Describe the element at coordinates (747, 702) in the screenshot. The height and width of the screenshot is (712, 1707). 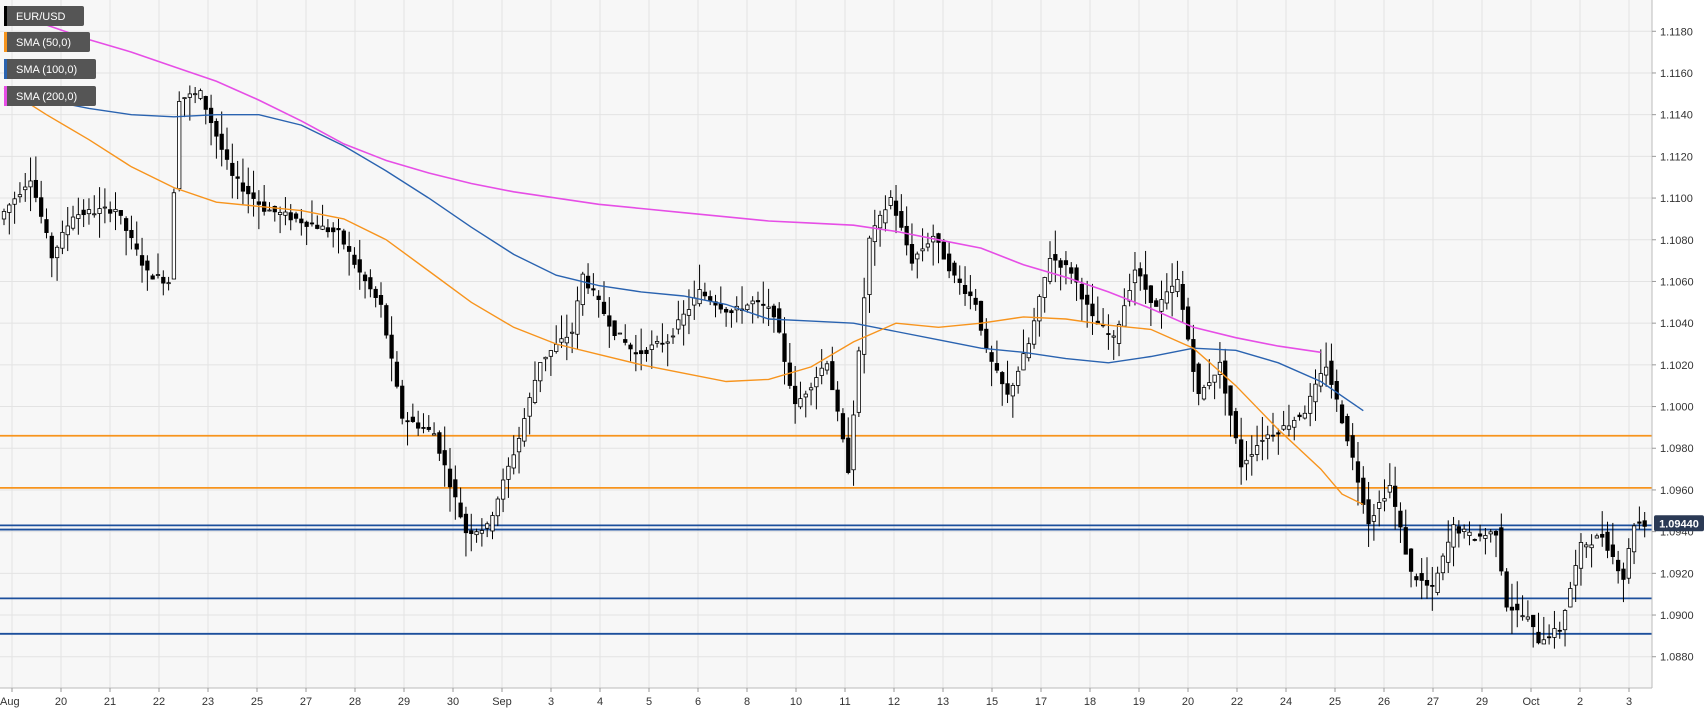
I see `x-tick-label: 8` at that location.